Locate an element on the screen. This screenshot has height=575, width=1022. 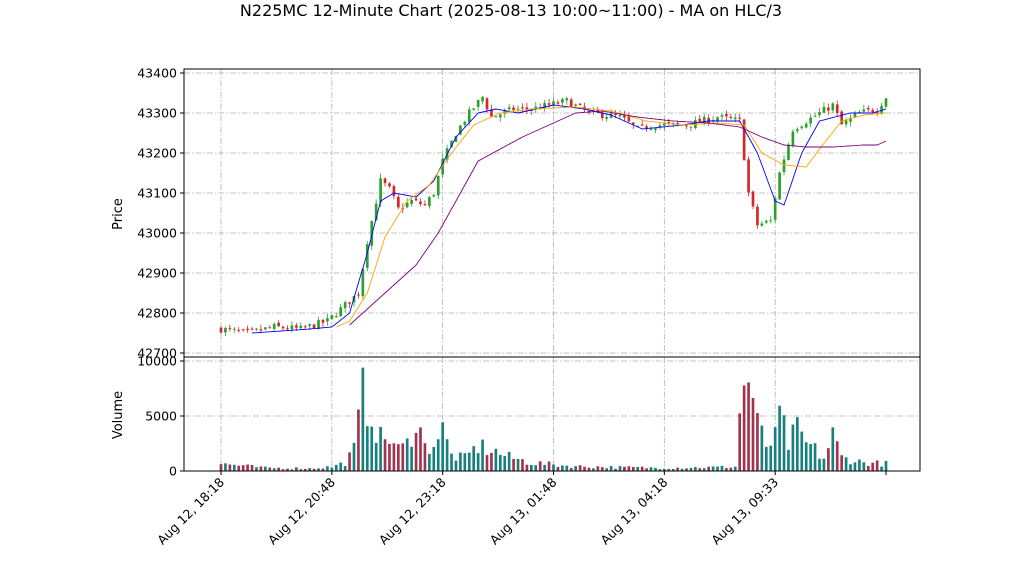
volume-bars is located at coordinates (553, 419).